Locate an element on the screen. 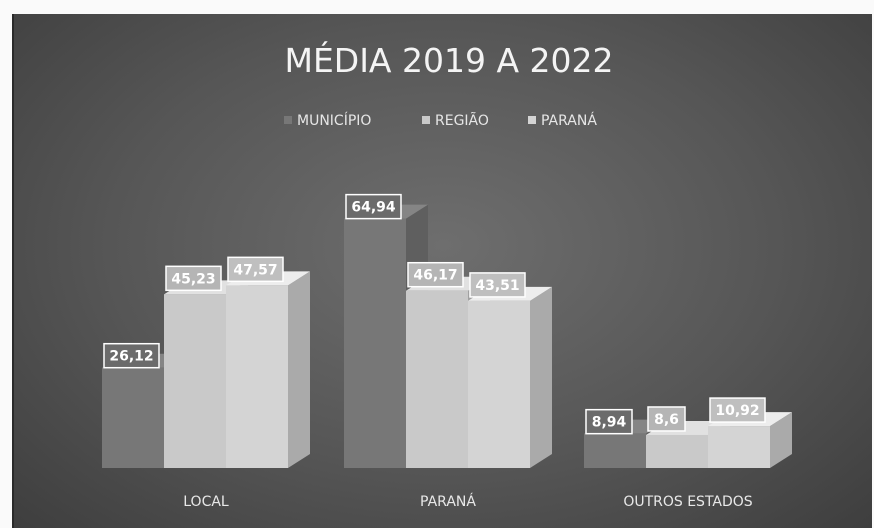 The width and height of the screenshot is (874, 528). data-label-text: 8,94 is located at coordinates (609, 423).